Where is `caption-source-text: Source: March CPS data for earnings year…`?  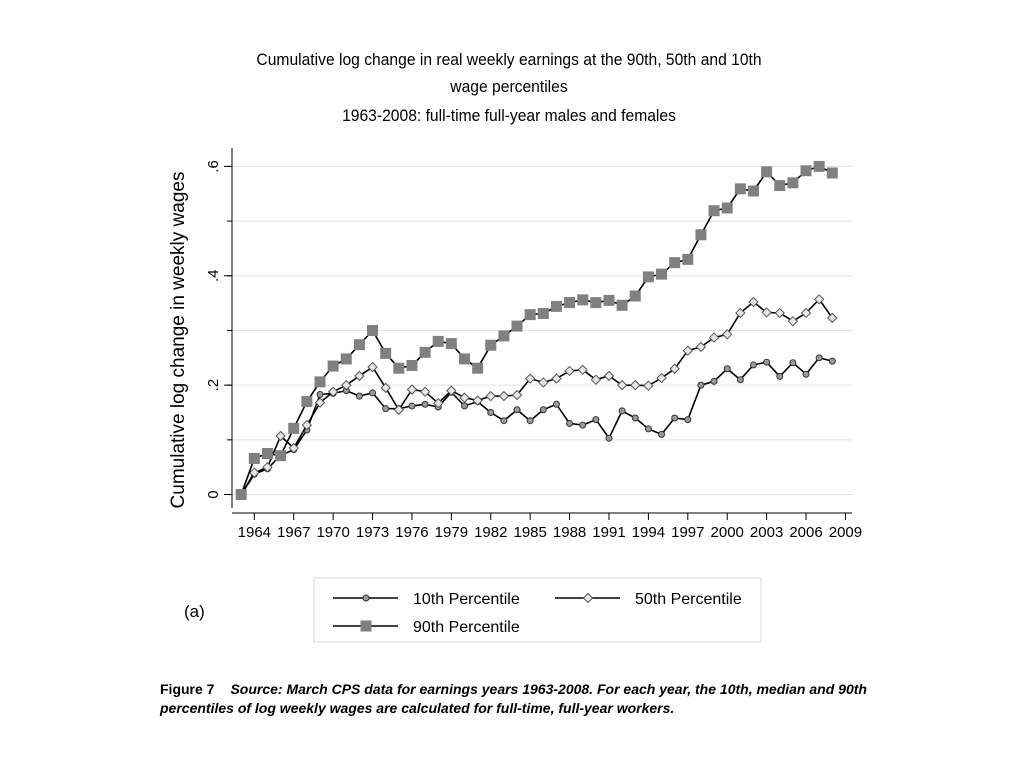
caption-source-text: Source: March CPS data for earnings year… is located at coordinates (513, 698).